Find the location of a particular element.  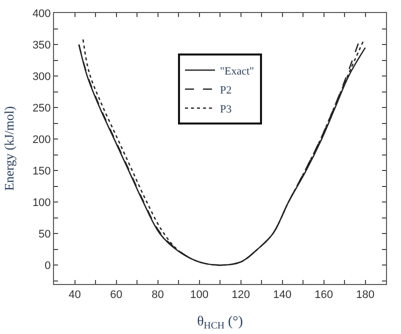

x-tick-label: 80 is located at coordinates (158, 295).